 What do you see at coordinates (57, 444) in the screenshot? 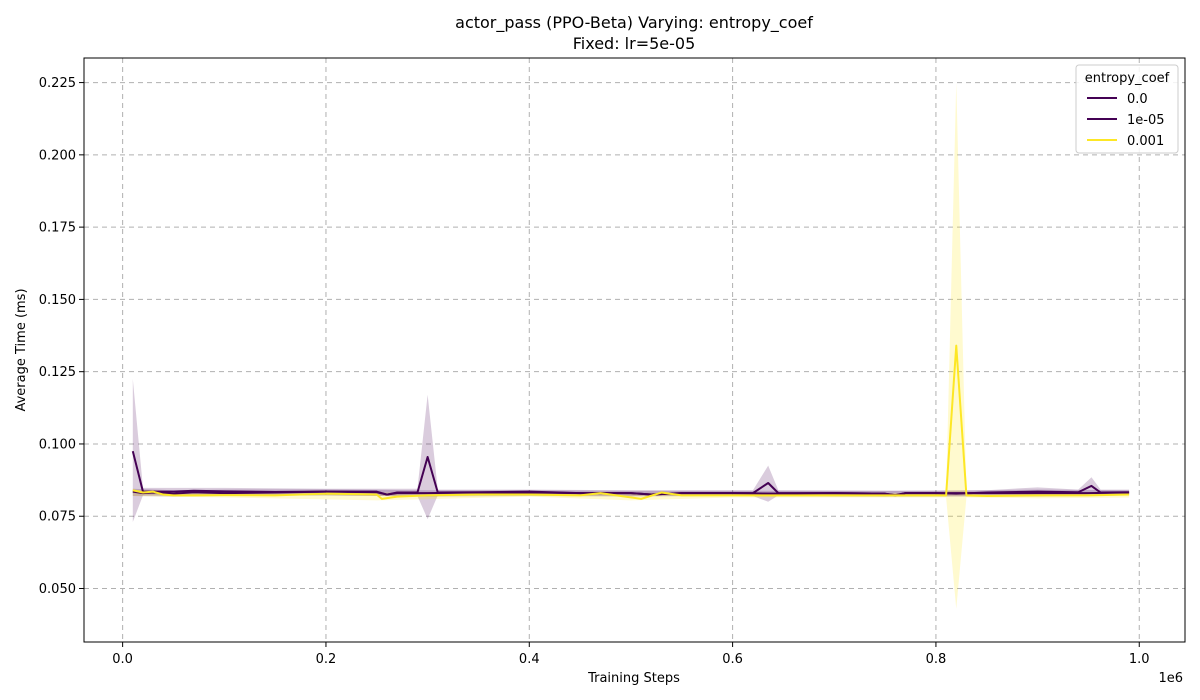
I see `y-tick-label: 0.100` at bounding box center [57, 444].